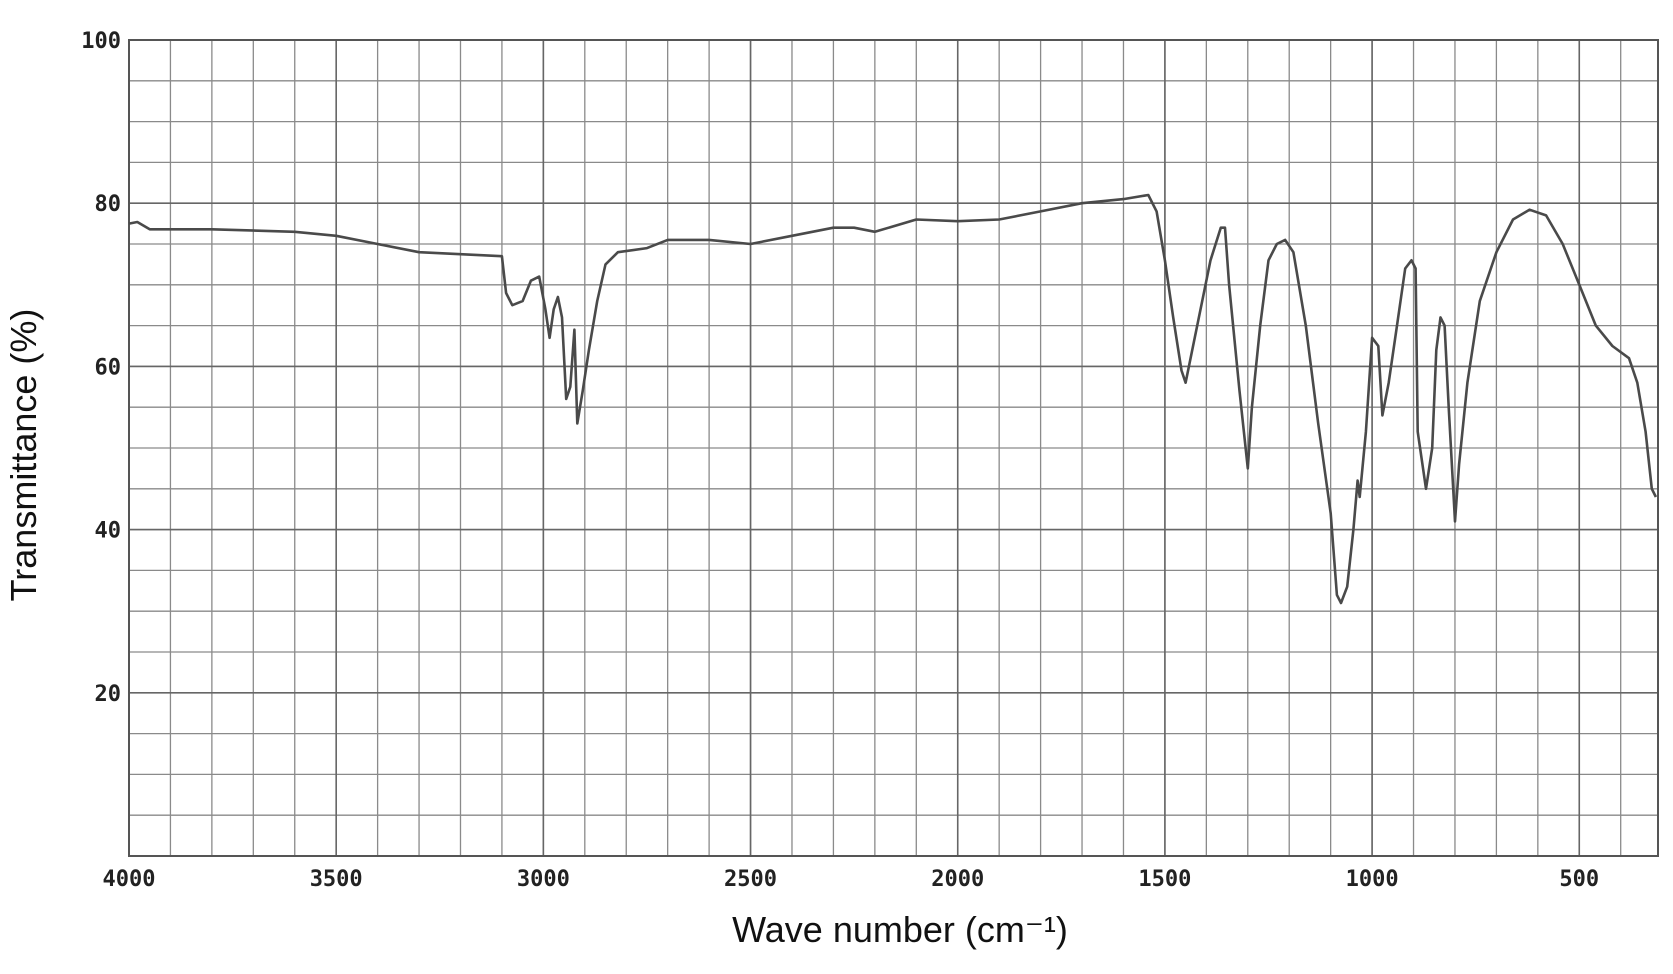 The height and width of the screenshot is (974, 1673). Describe the element at coordinates (750, 879) in the screenshot. I see `x-tick-label: 2500` at that location.